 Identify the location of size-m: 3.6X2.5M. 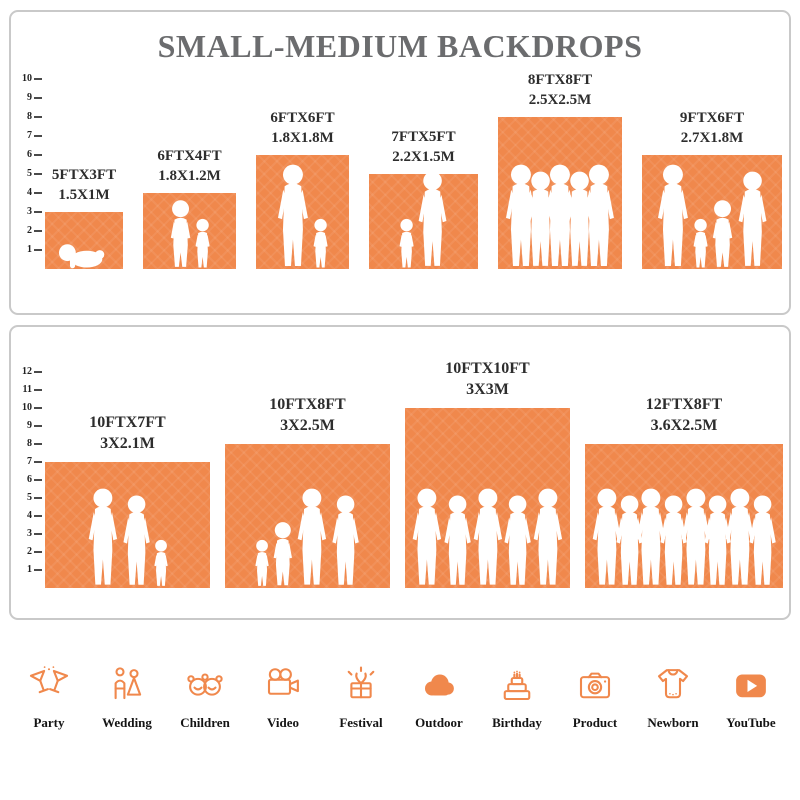
(684, 426).